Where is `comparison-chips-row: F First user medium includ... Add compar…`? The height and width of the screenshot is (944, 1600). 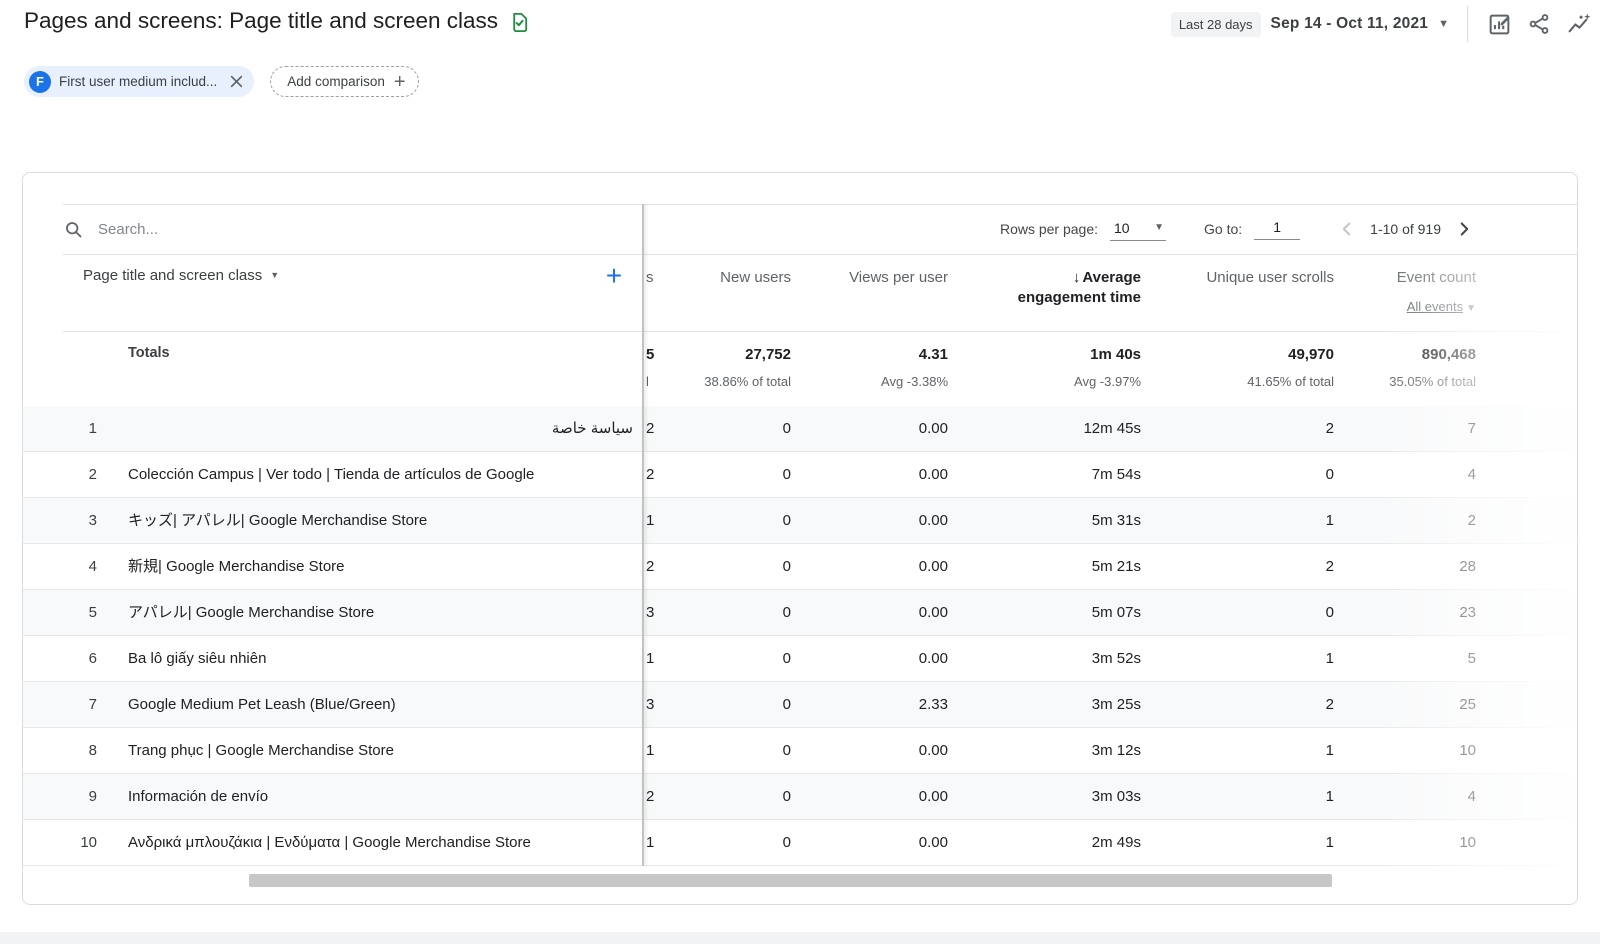
comparison-chips-row: F First user medium includ... Add compar… is located at coordinates (221, 81).